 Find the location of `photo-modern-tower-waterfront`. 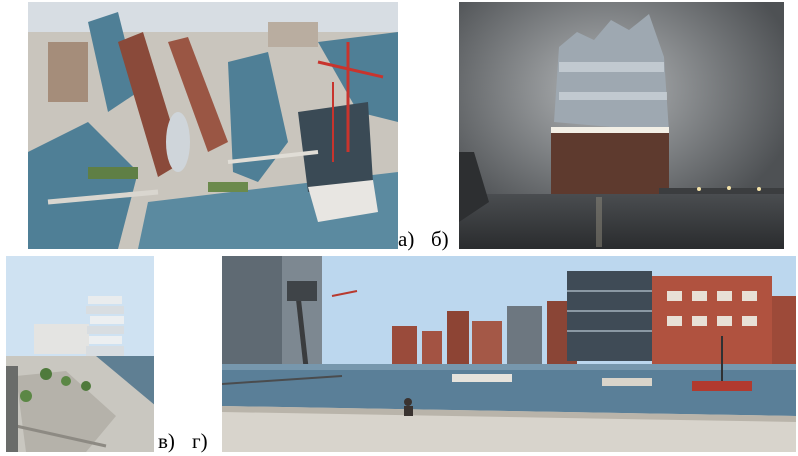

photo-modern-tower-waterfront is located at coordinates (80, 354).